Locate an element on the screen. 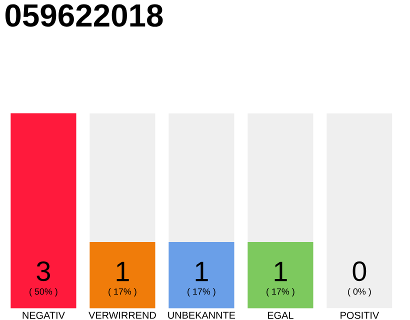  x-tick-label: POSITIV is located at coordinates (360, 315).